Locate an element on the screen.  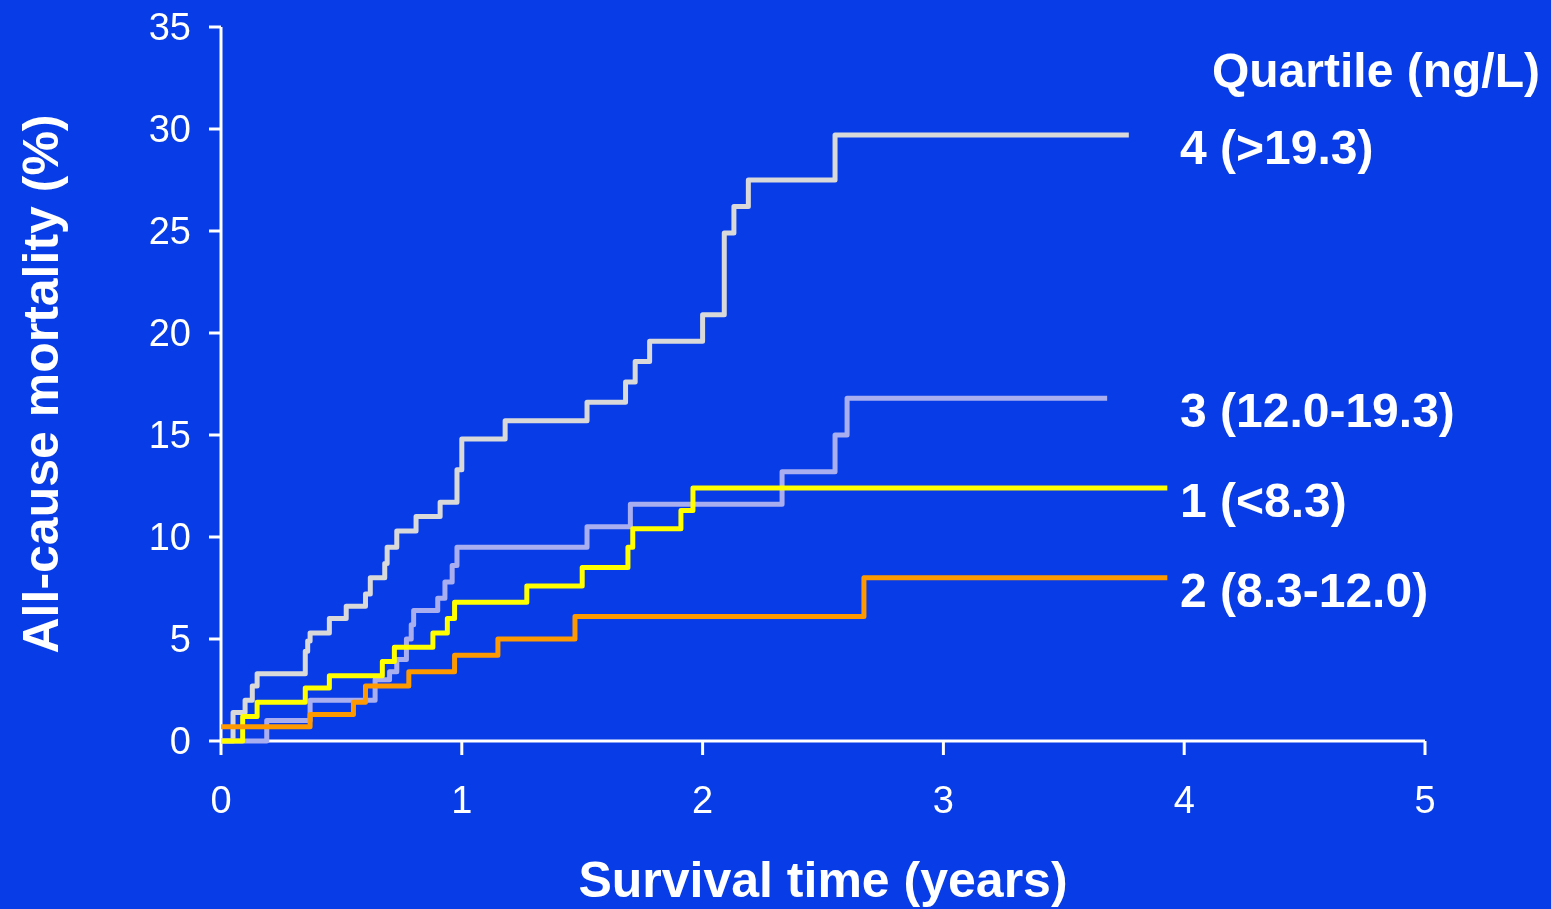
y-tick-label: 35 is located at coordinates (169, 27).